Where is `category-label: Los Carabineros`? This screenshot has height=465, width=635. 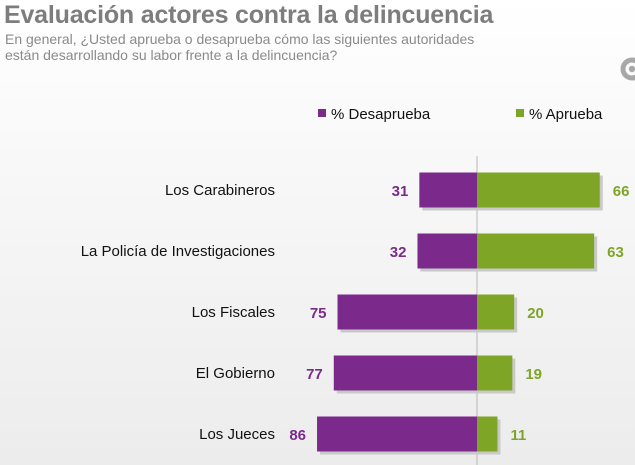 category-label: Los Carabineros is located at coordinates (220, 190).